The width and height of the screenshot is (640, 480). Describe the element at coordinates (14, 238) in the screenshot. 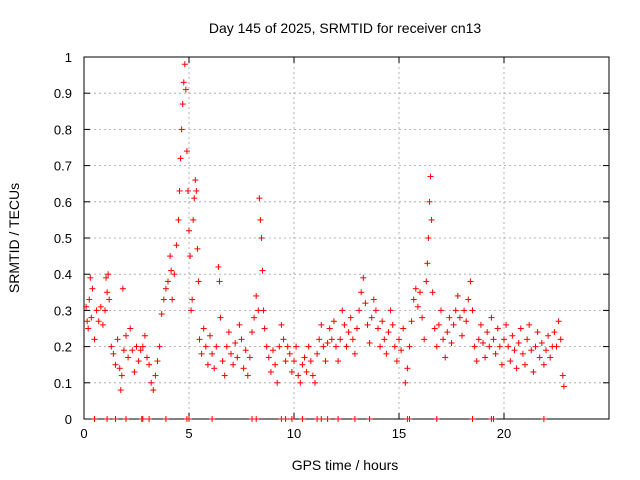

I see `y-axis-label: SRMTID / TECUs` at that location.